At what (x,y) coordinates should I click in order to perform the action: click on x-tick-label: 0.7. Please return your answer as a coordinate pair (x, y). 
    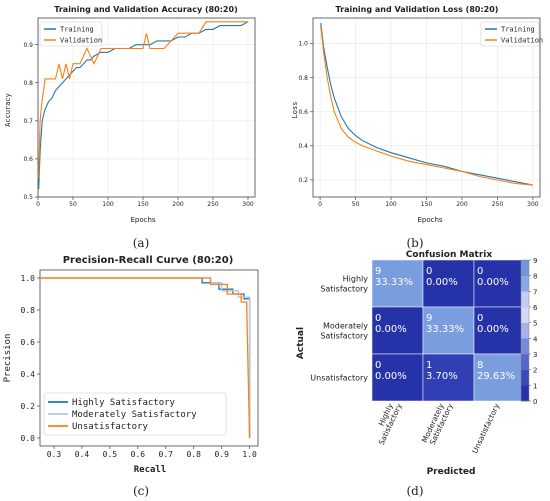
    Looking at the image, I should click on (166, 454).